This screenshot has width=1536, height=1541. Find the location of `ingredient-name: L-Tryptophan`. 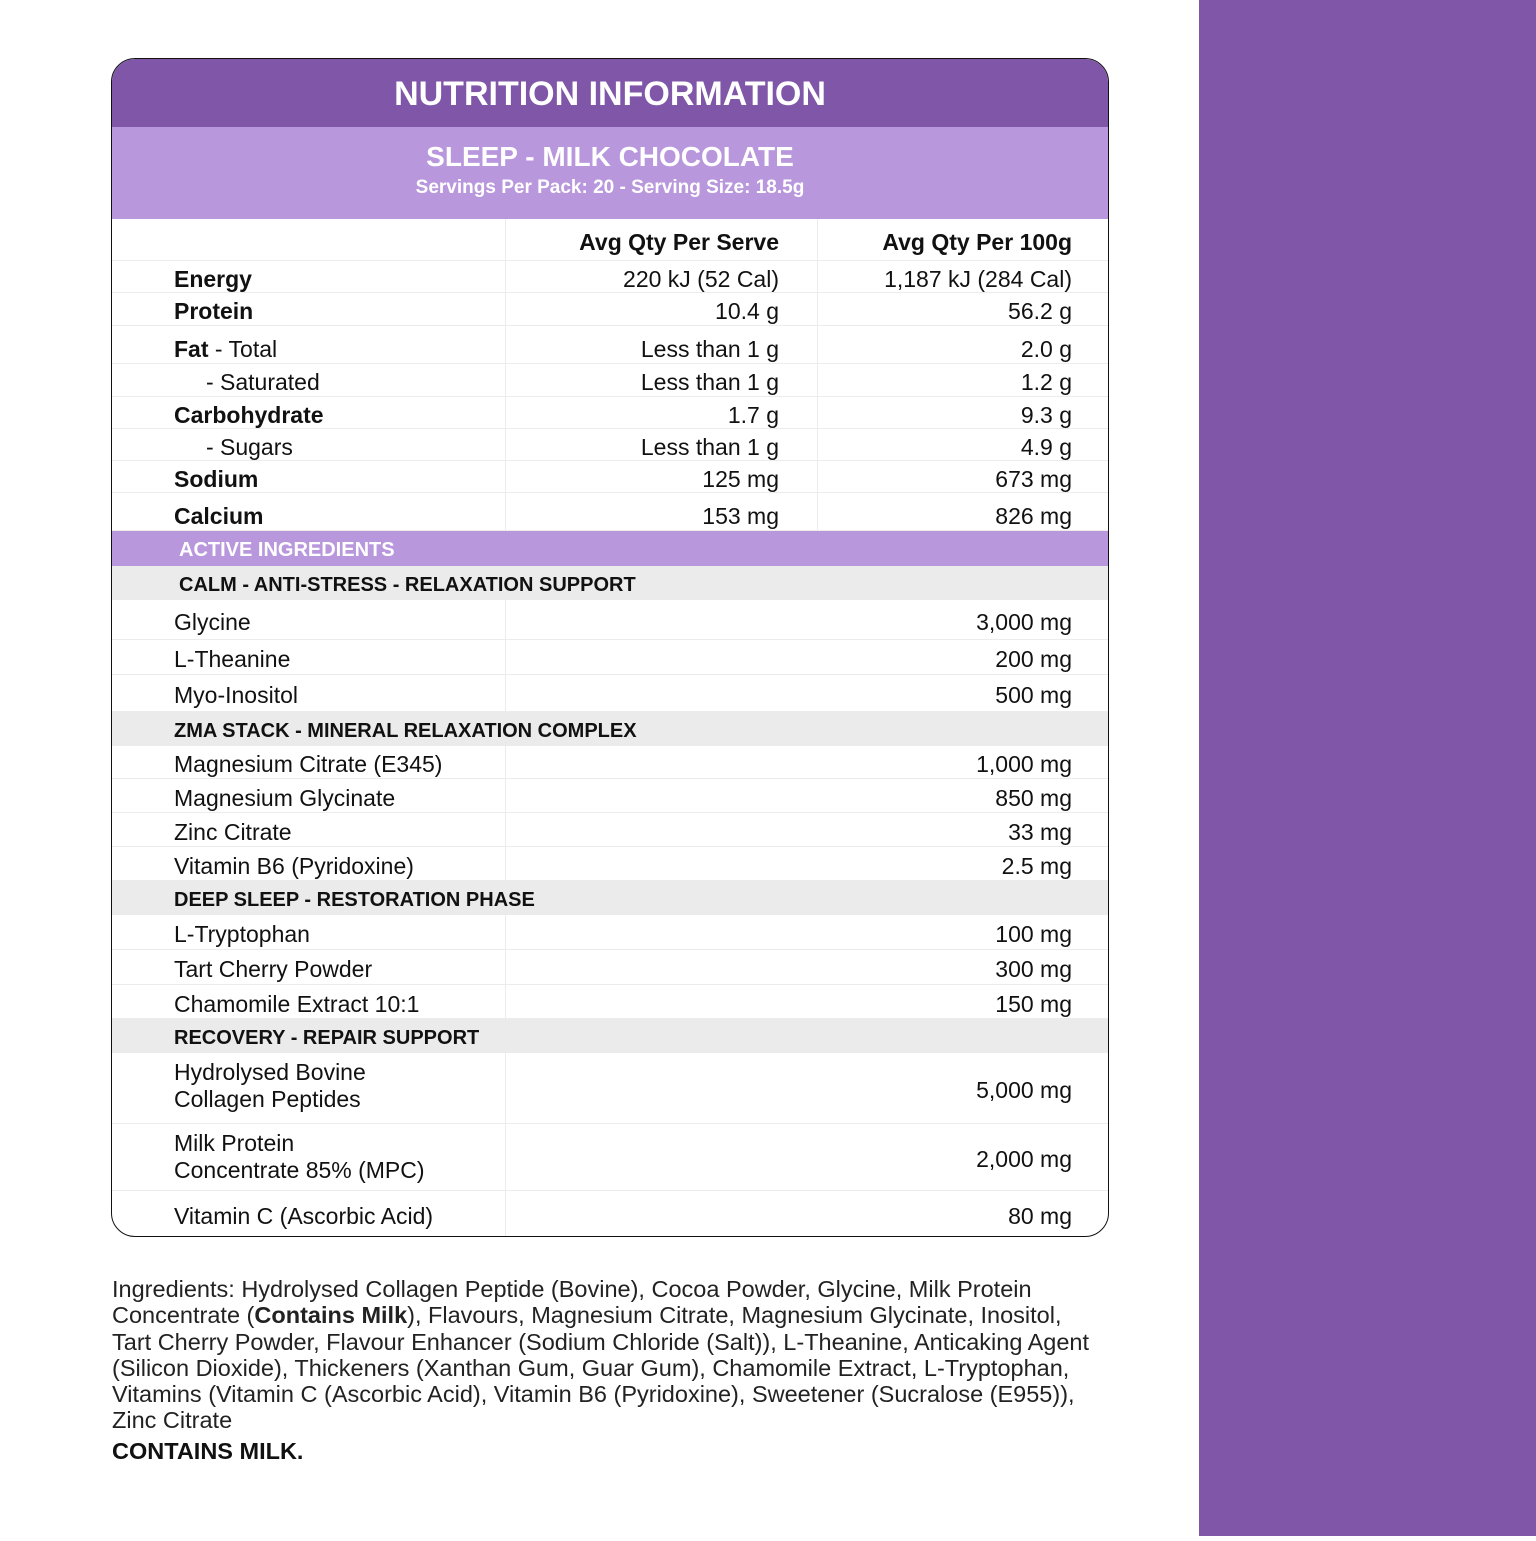

ingredient-name: L-Tryptophan is located at coordinates (242, 934).